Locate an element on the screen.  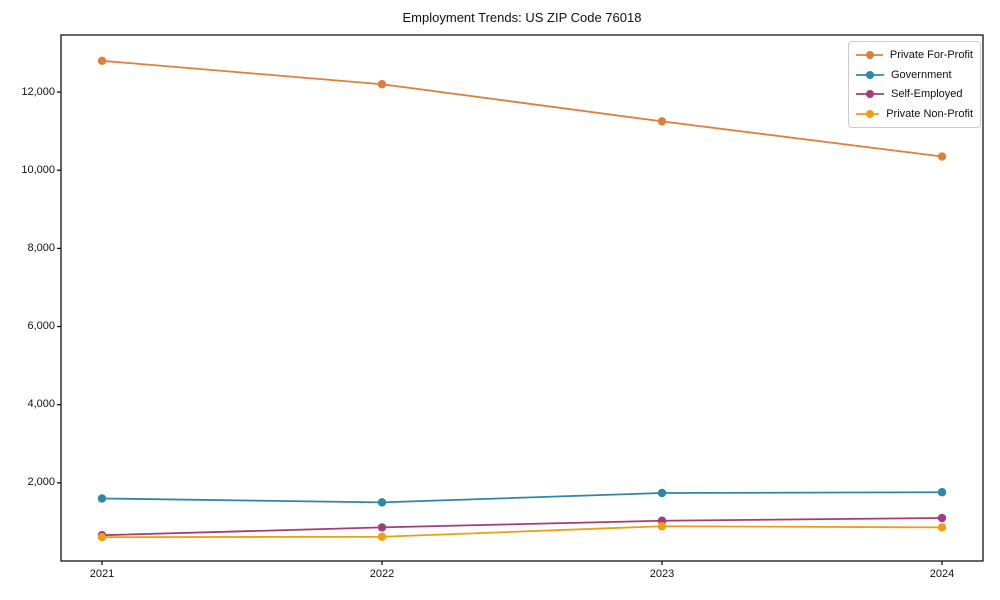
legend-item: Private For-Profit is located at coordinates (914, 55).